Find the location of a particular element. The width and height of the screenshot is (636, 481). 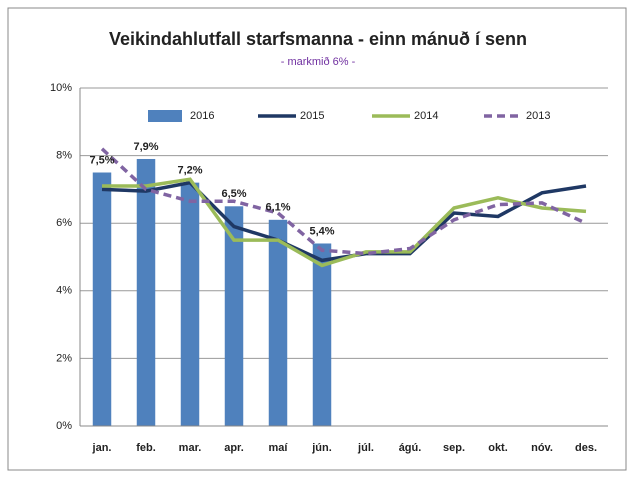

y-tick-label: 8% is located at coordinates (64, 156).